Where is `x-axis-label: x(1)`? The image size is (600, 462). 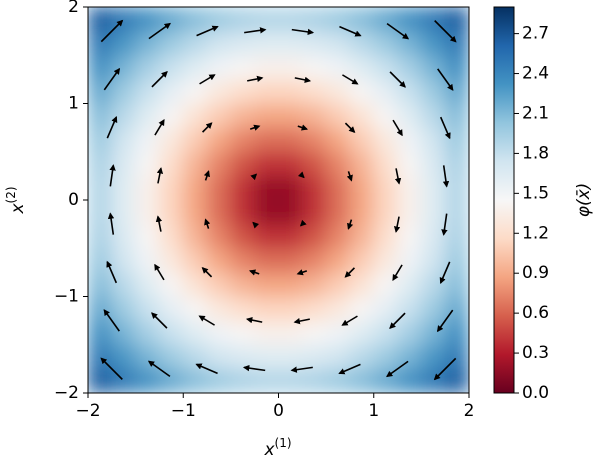
x-axis-label: x(1) is located at coordinates (277, 448).